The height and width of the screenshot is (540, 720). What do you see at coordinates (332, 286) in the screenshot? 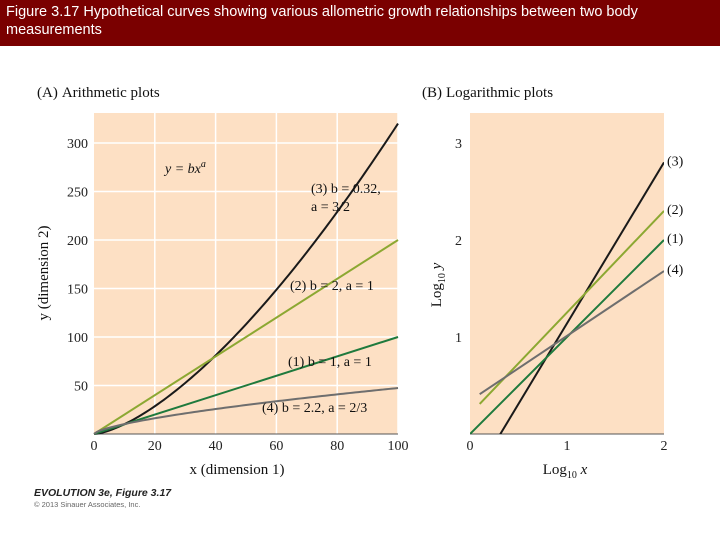
I see `curve2-label: (2) b = 2, a = 1` at bounding box center [332, 286].